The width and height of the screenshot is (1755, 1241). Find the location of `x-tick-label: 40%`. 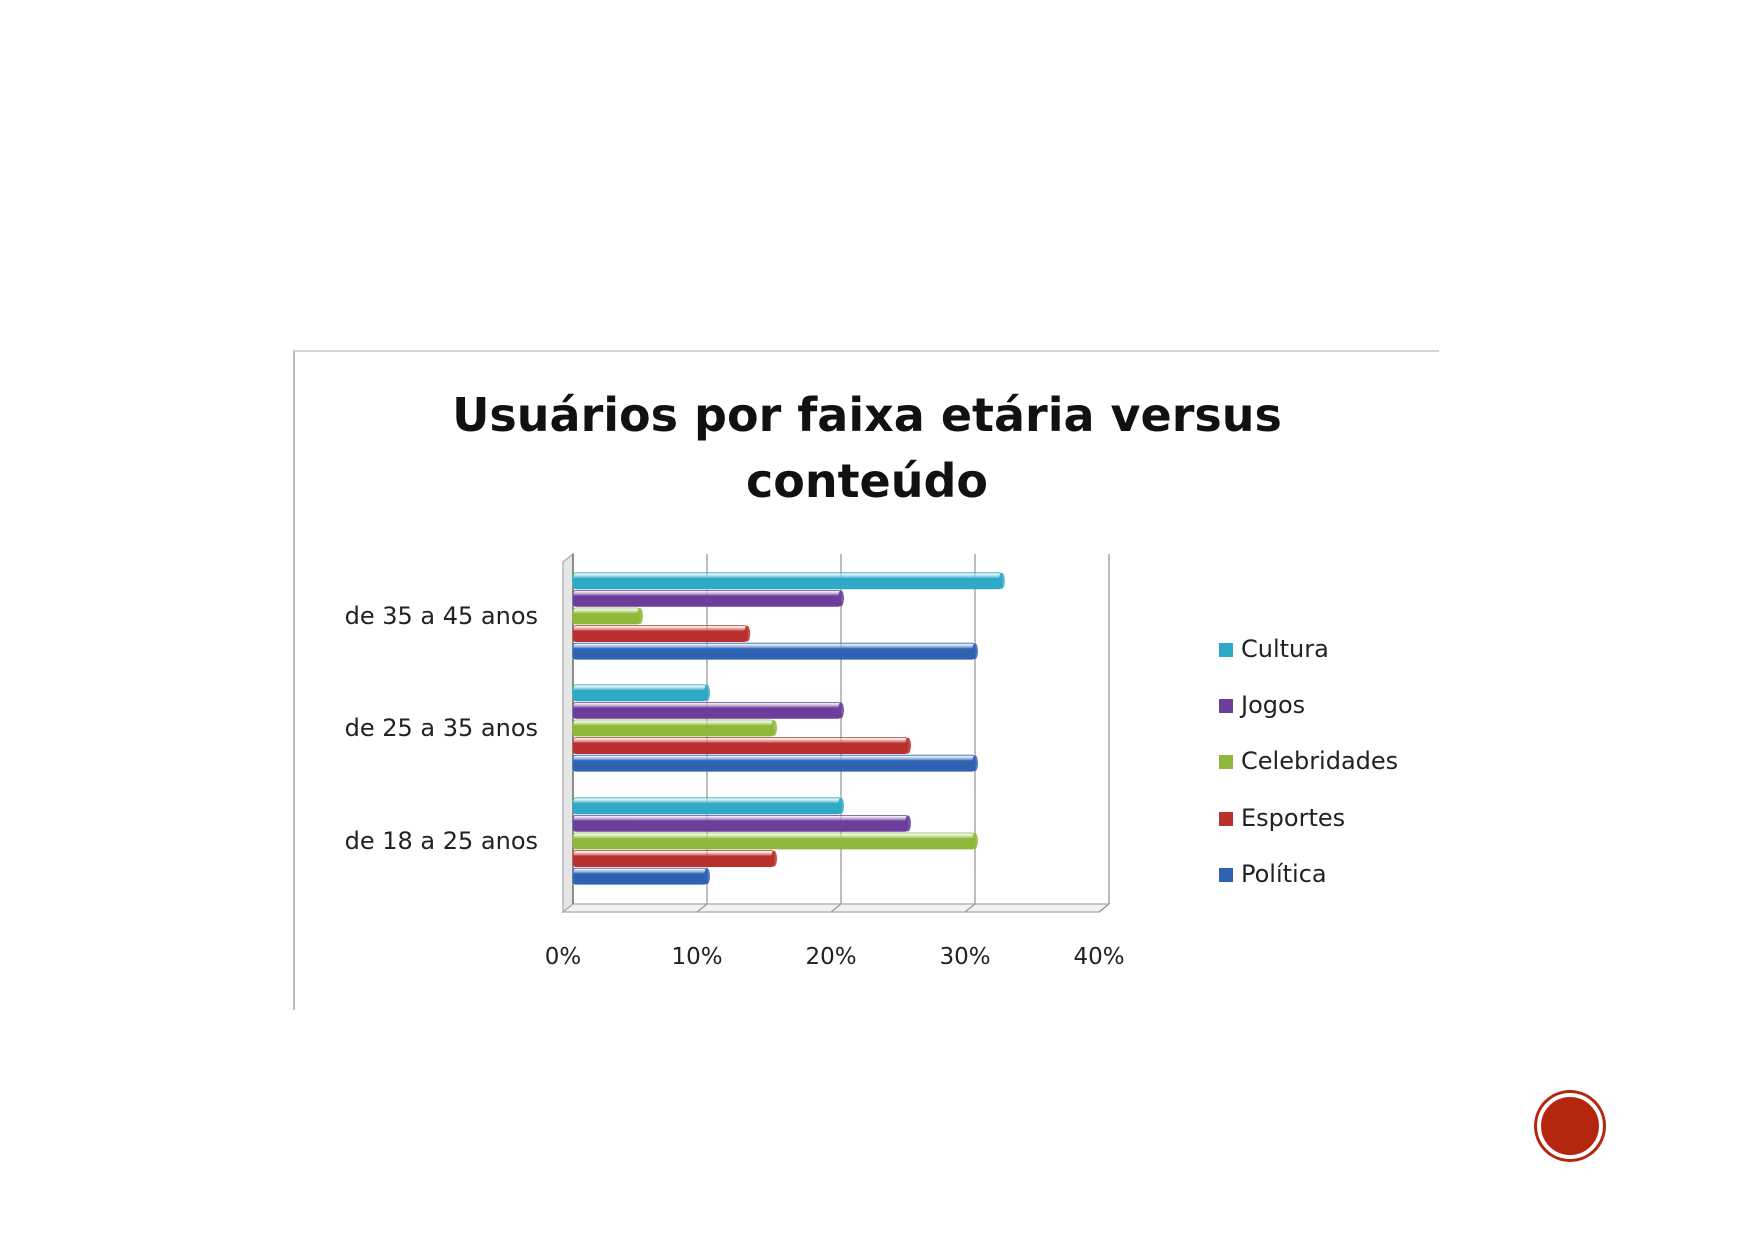

x-tick-label: 40% is located at coordinates (1098, 957).